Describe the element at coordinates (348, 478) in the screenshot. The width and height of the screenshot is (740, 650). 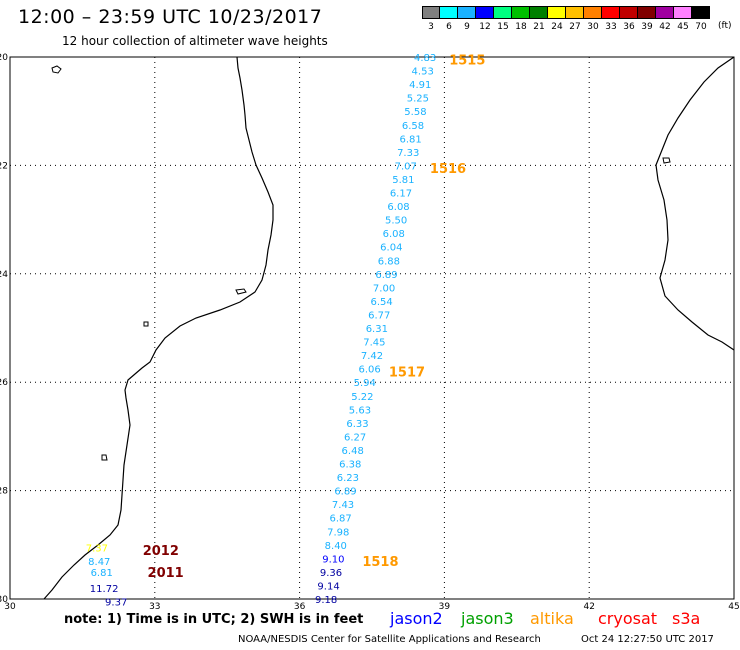
I see `wave-height-reading: 6.23` at that location.